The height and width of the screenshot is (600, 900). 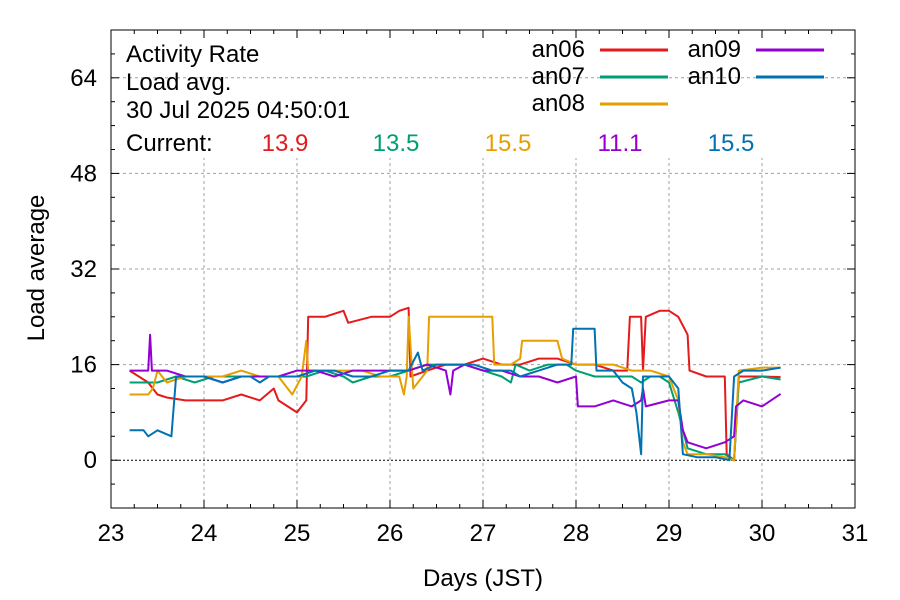 What do you see at coordinates (731, 143) in the screenshot?
I see `current-value-an10: 15.5` at bounding box center [731, 143].